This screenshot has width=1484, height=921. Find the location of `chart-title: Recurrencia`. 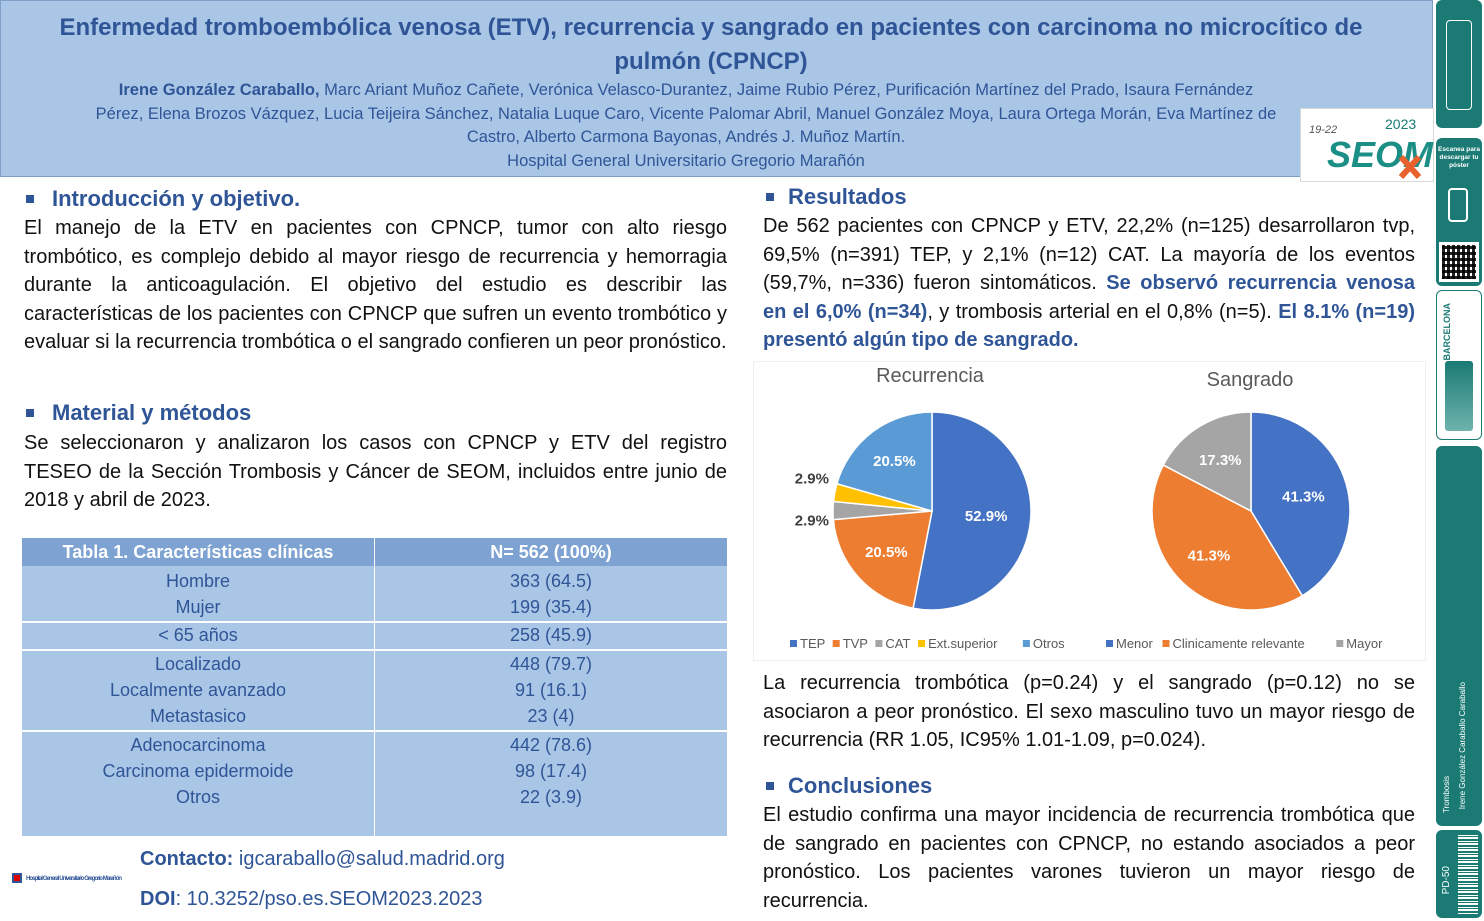

chart-title: Recurrencia is located at coordinates (930, 376).